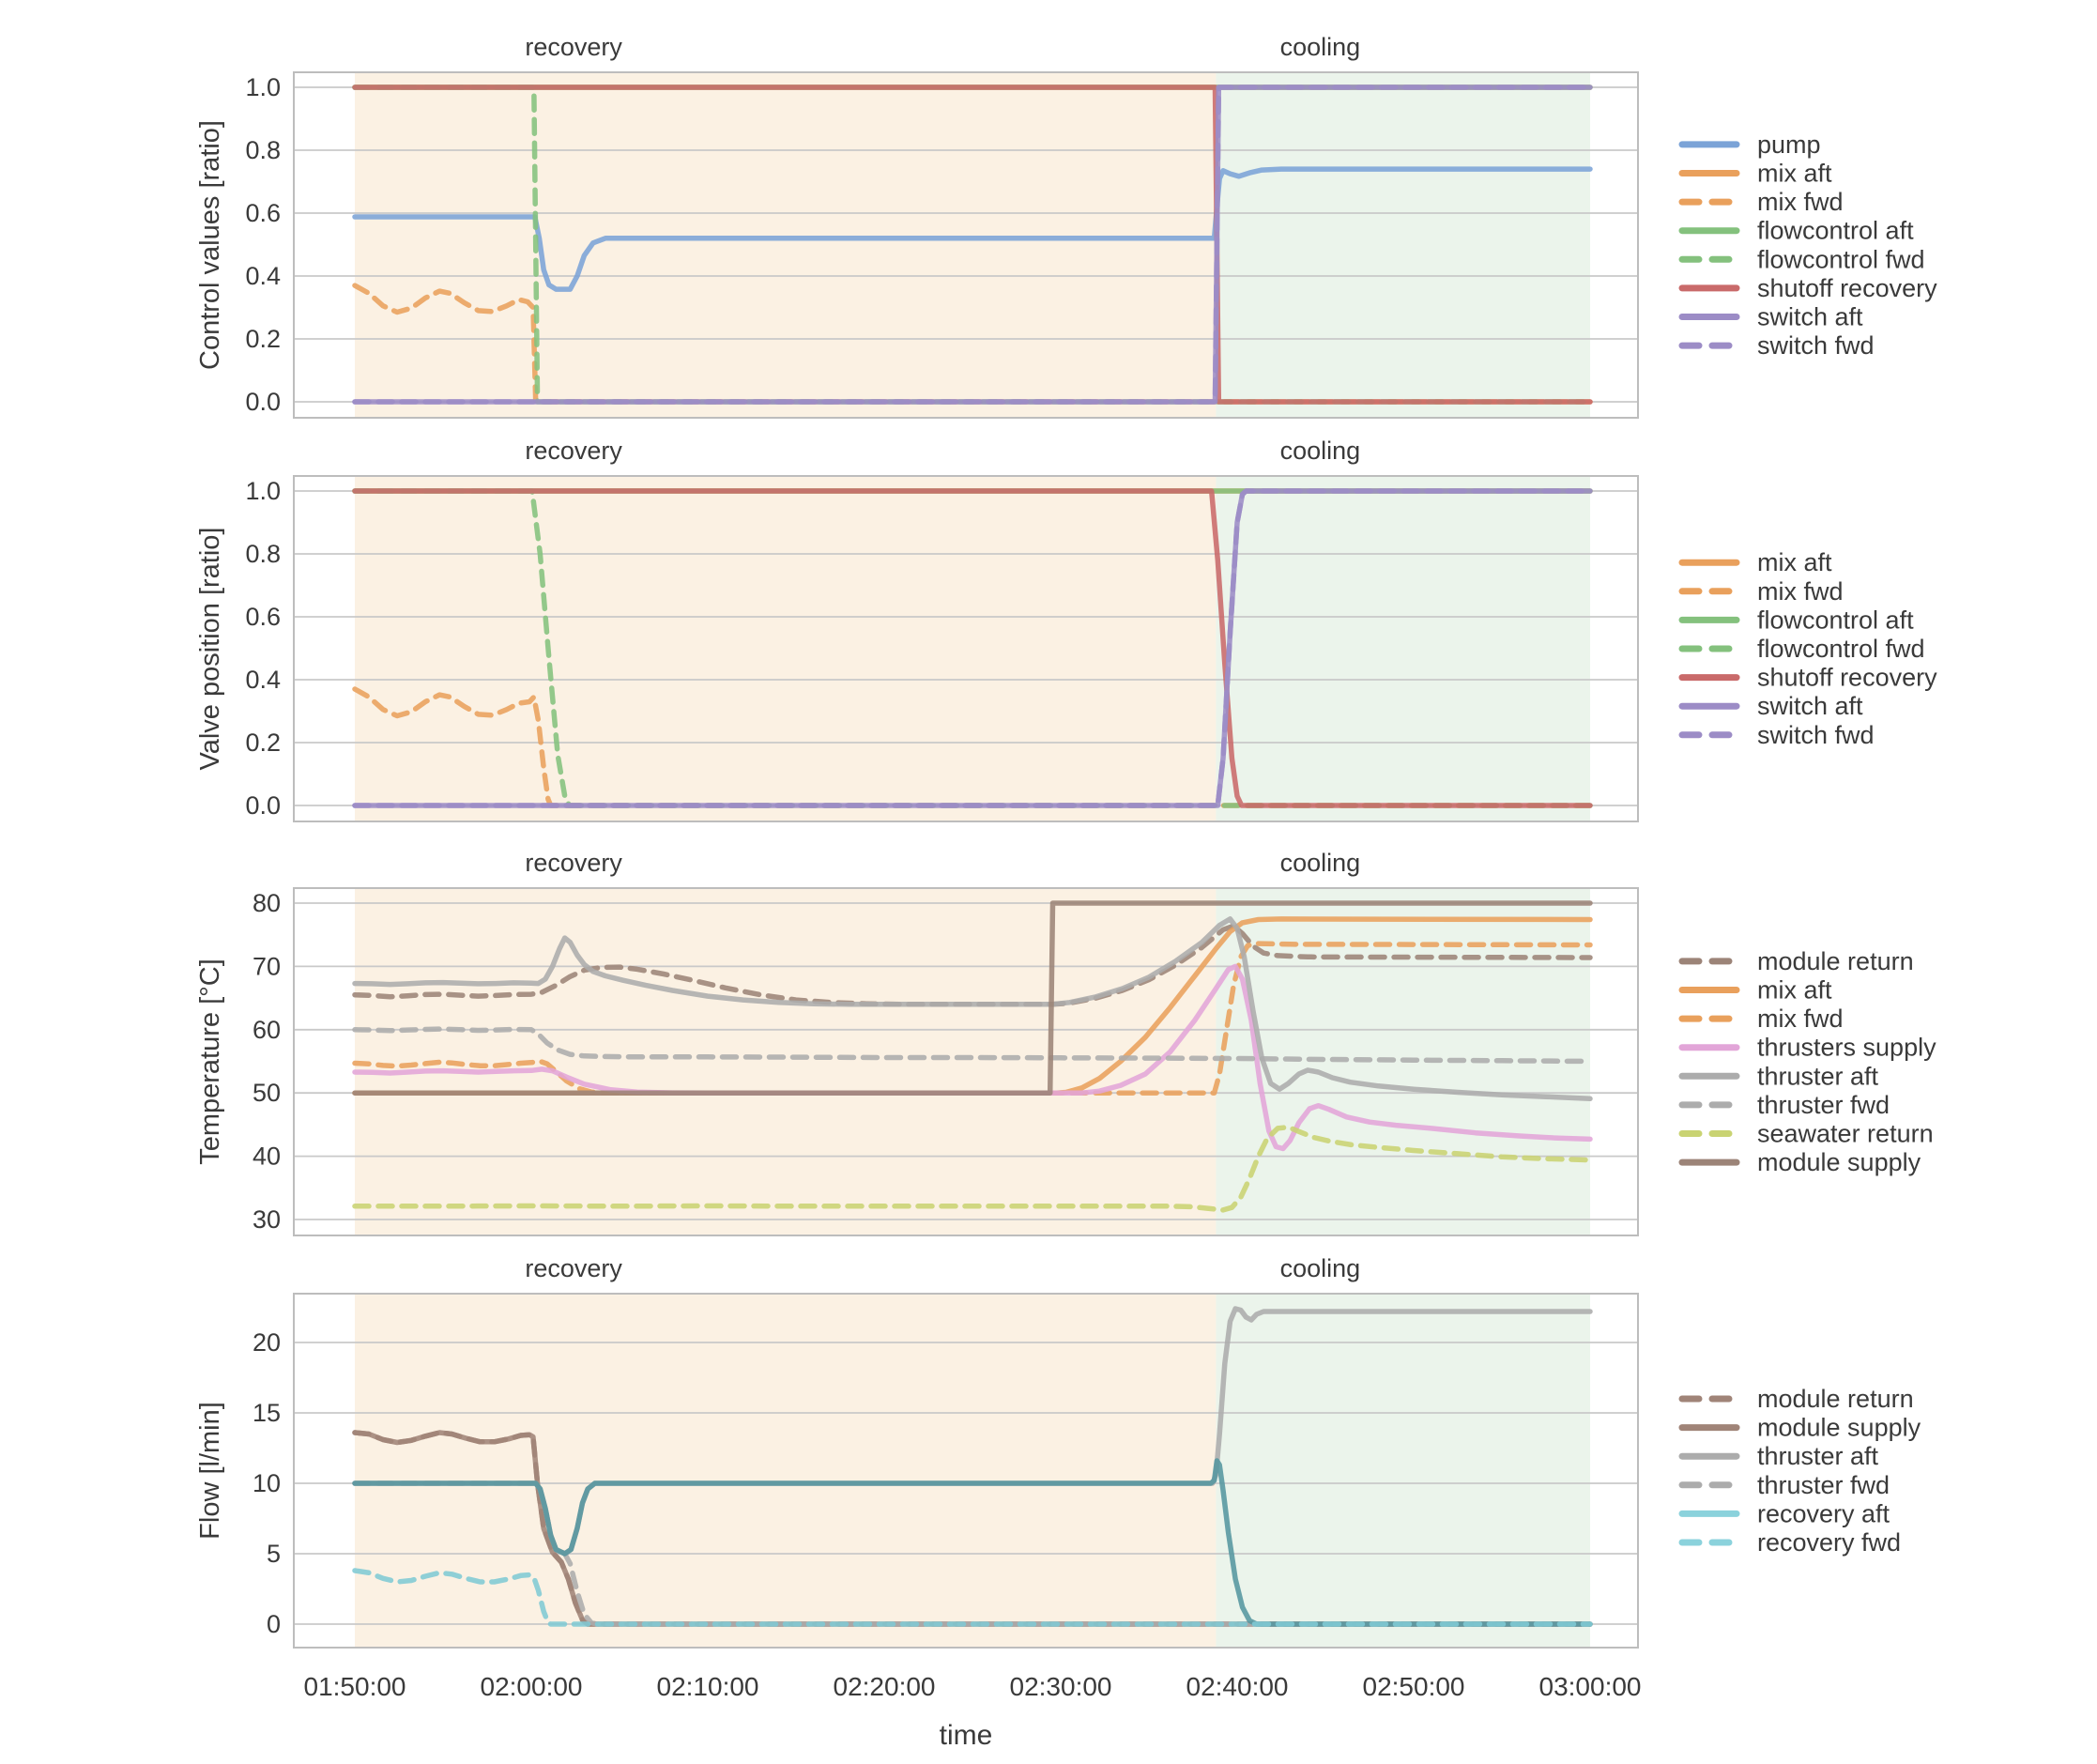 This screenshot has height=1764, width=2097. I want to click on y-tick-label: 20, so click(267, 1343).